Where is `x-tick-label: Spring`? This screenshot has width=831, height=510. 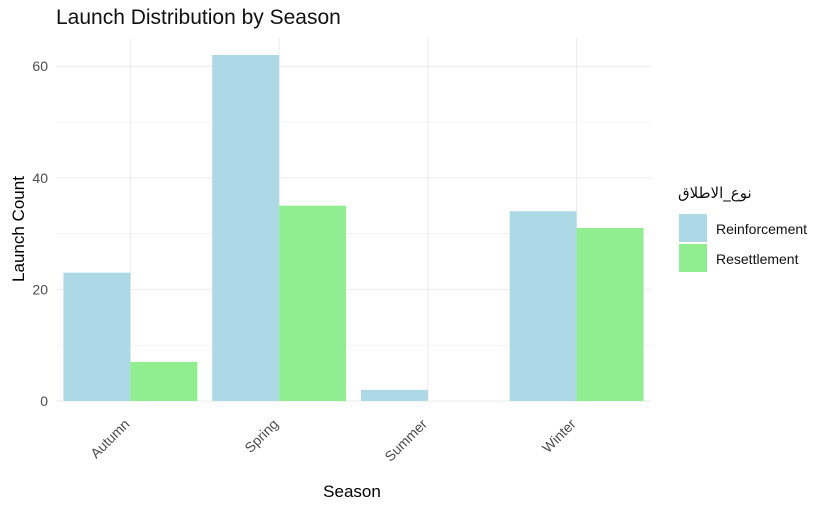 x-tick-label: Spring is located at coordinates (261, 436).